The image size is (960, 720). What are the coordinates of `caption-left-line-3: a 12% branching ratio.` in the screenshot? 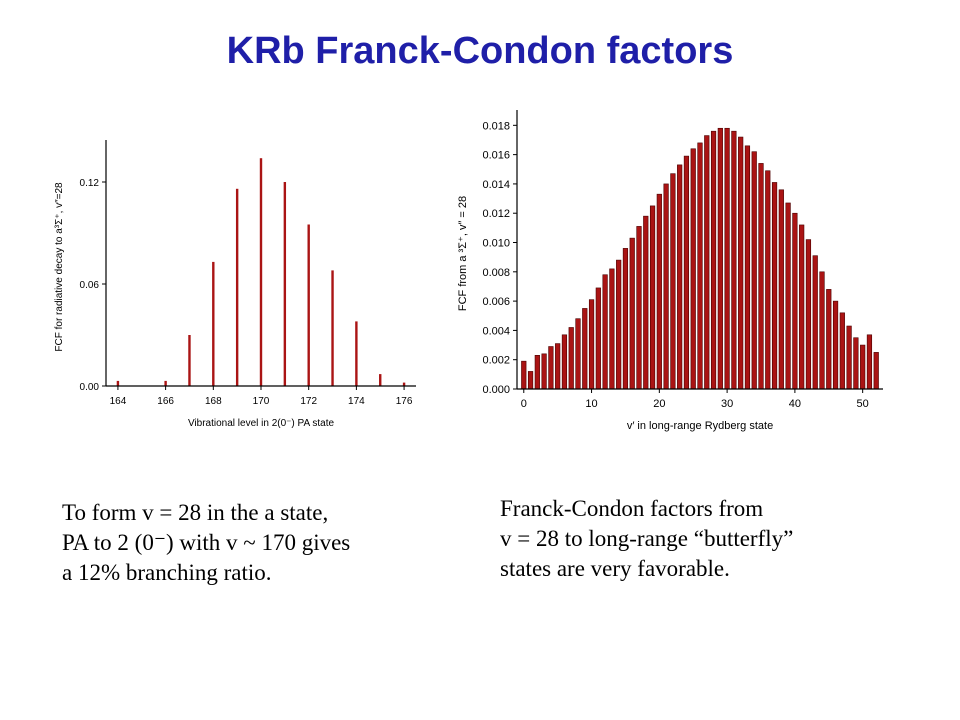 It's located at (167, 572).